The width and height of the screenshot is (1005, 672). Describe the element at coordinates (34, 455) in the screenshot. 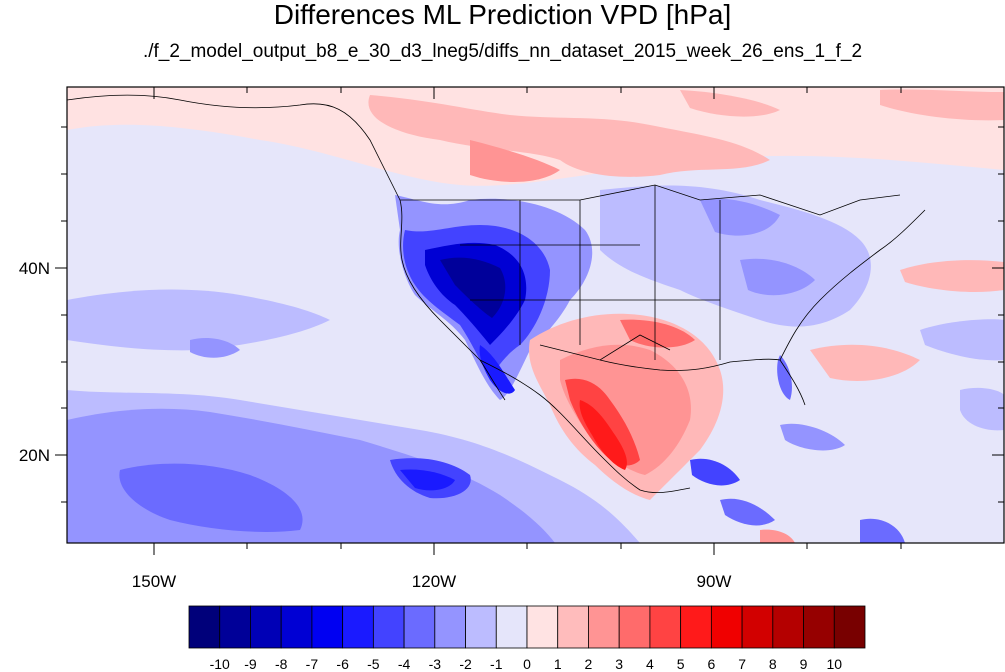

I see `lat-label-20n: 20N` at that location.